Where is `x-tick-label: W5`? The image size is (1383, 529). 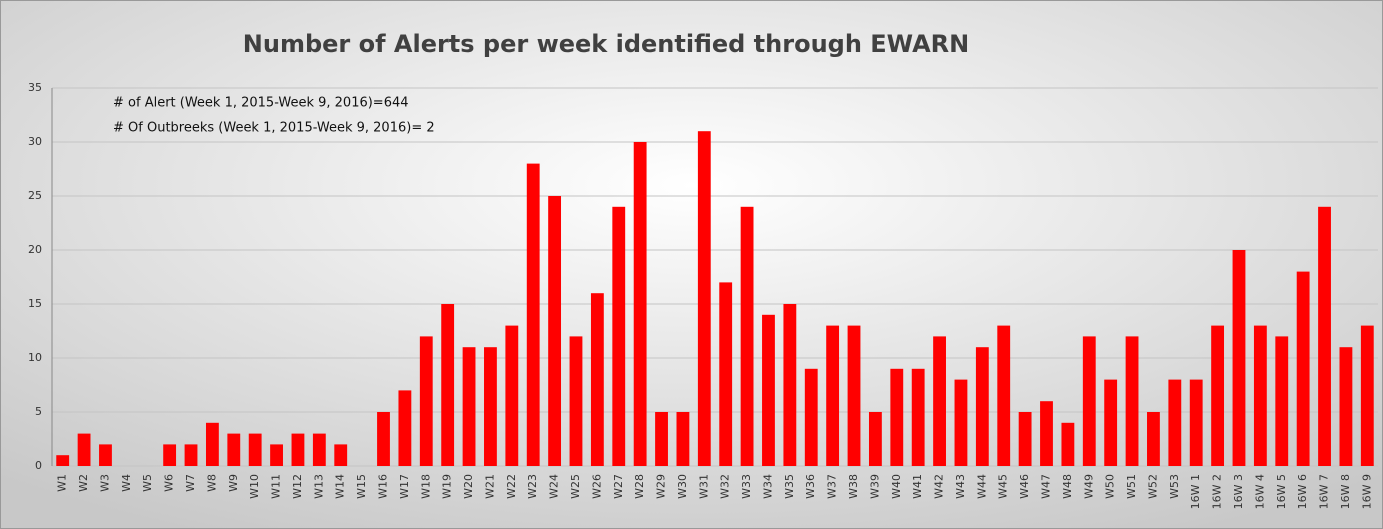
x-tick-label: W5 is located at coordinates (147, 483).